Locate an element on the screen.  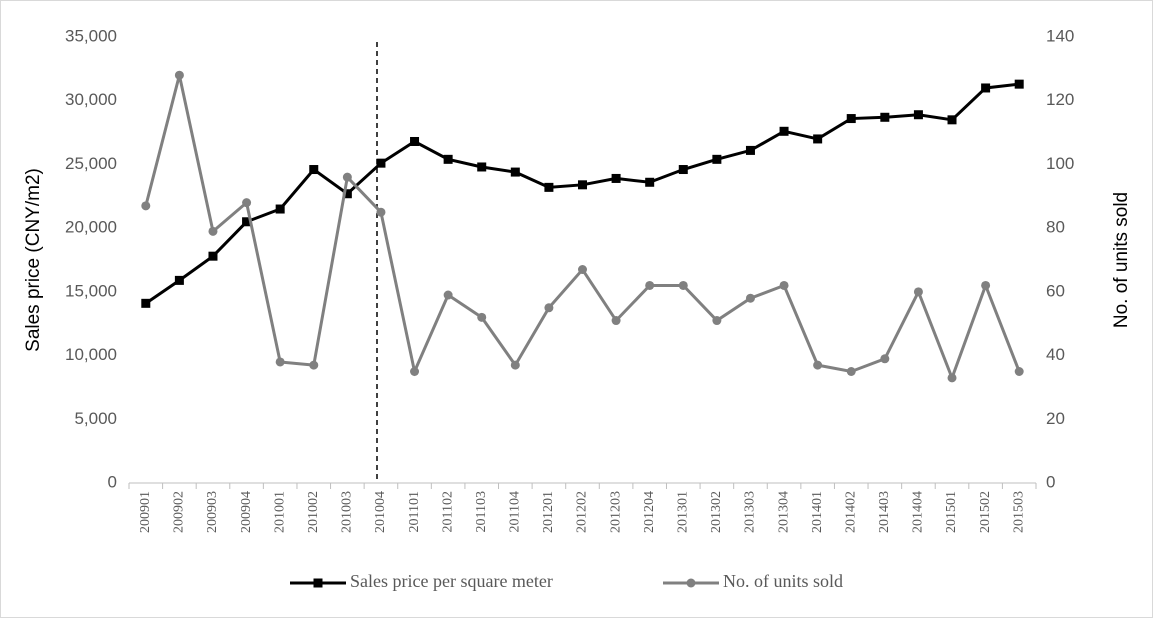
x-tick-label: 201301 is located at coordinates (682, 512).